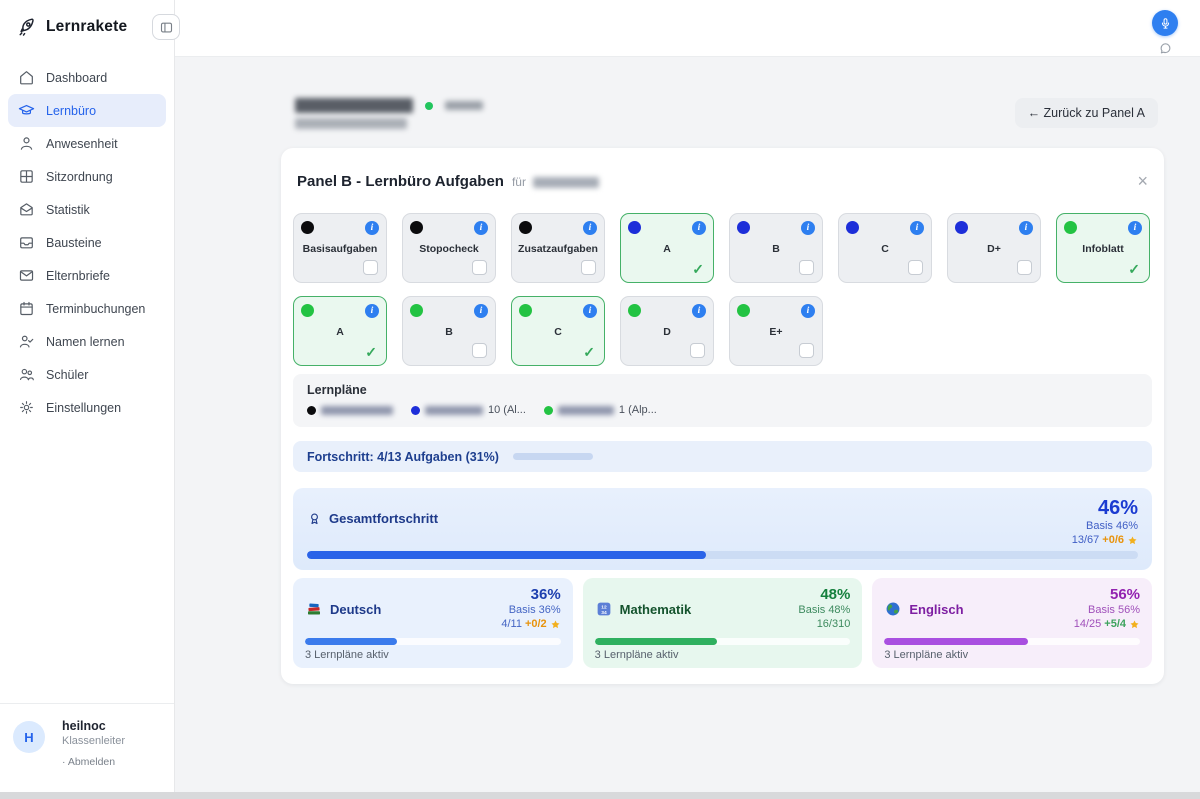 The image size is (1200, 799). What do you see at coordinates (89, 762) in the screenshot?
I see `logout-link: · Abmelden` at bounding box center [89, 762].